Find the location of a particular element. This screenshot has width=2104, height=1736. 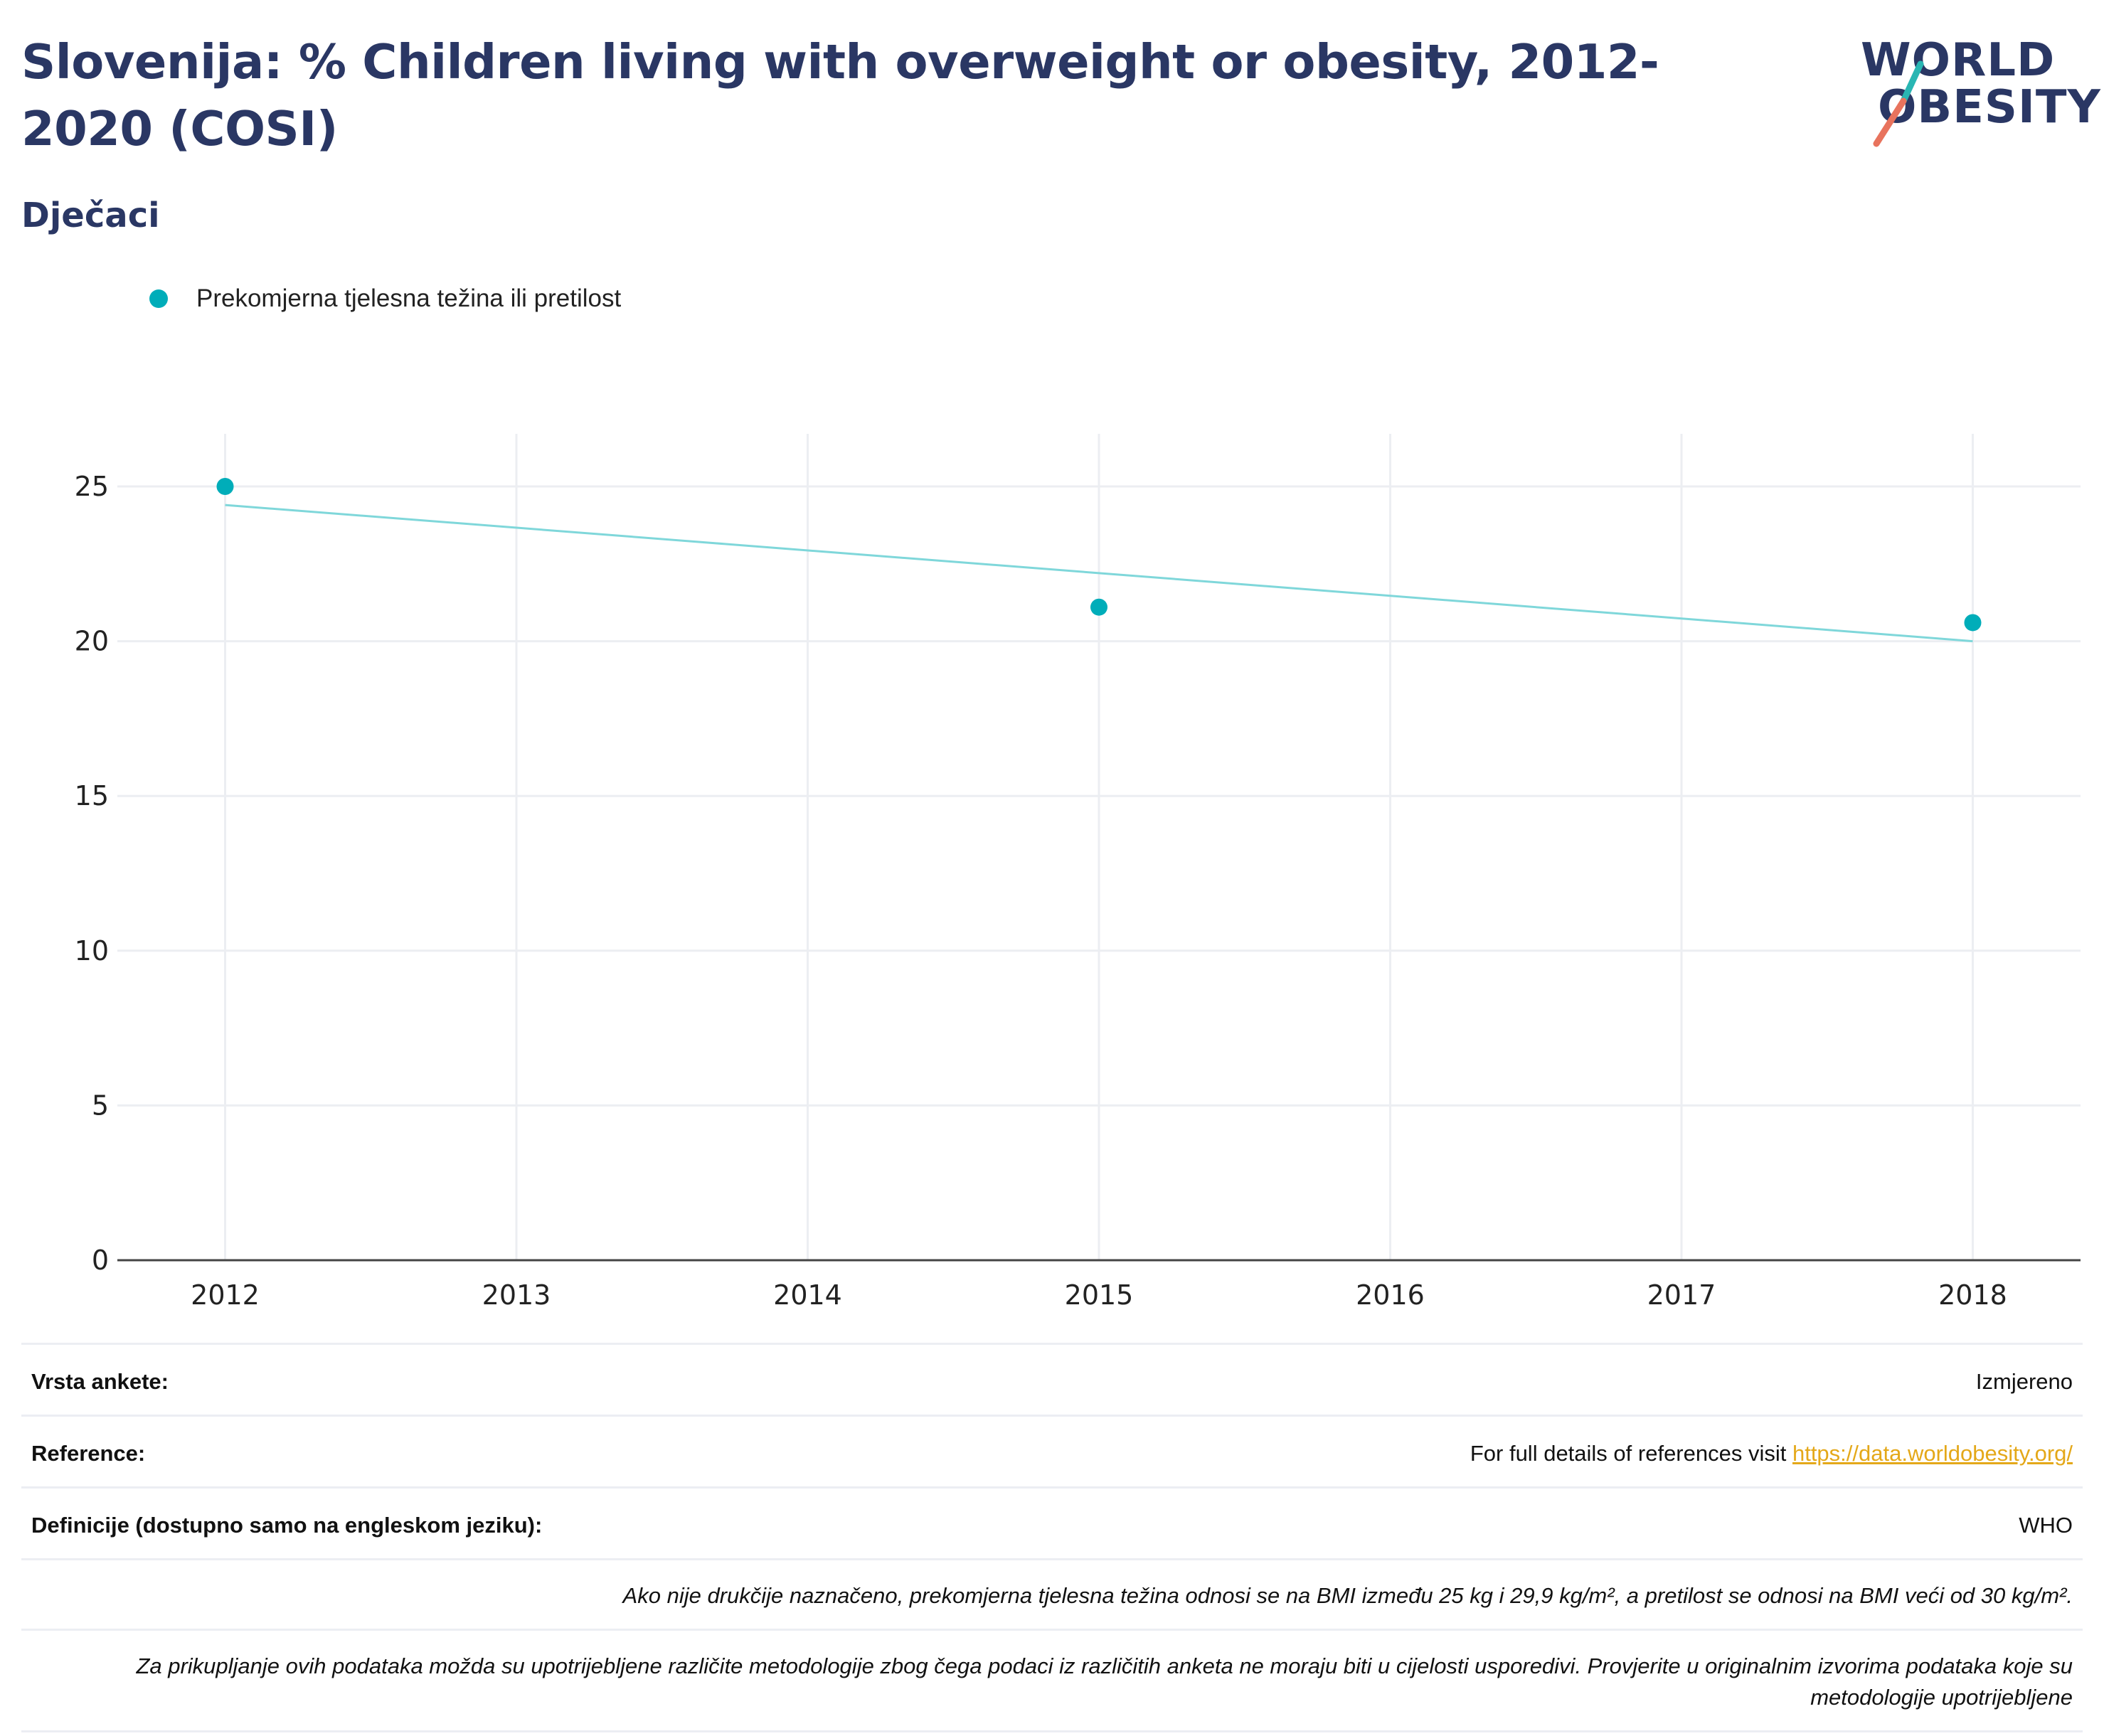

y-tick-label: 25 is located at coordinates (92, 486).